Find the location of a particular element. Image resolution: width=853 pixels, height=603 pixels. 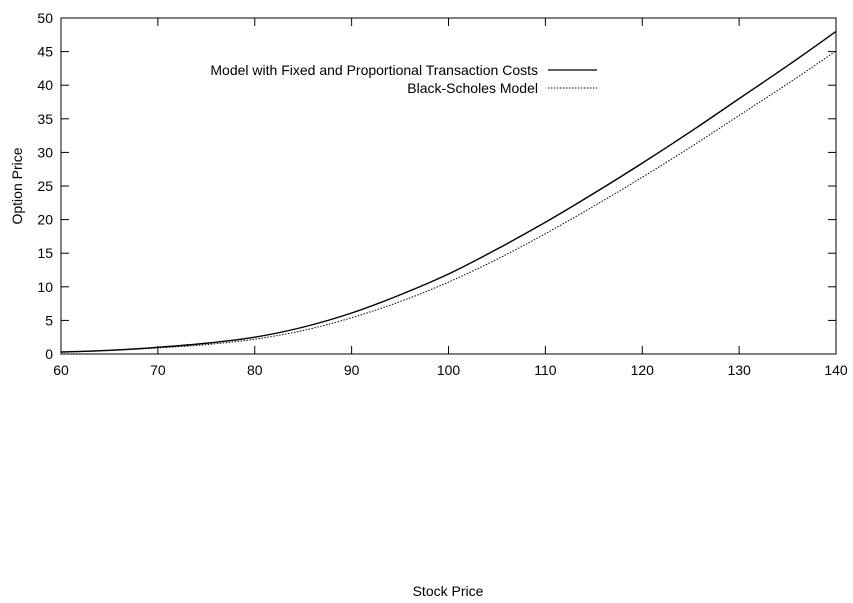

x-tick-label: 80 is located at coordinates (255, 370).